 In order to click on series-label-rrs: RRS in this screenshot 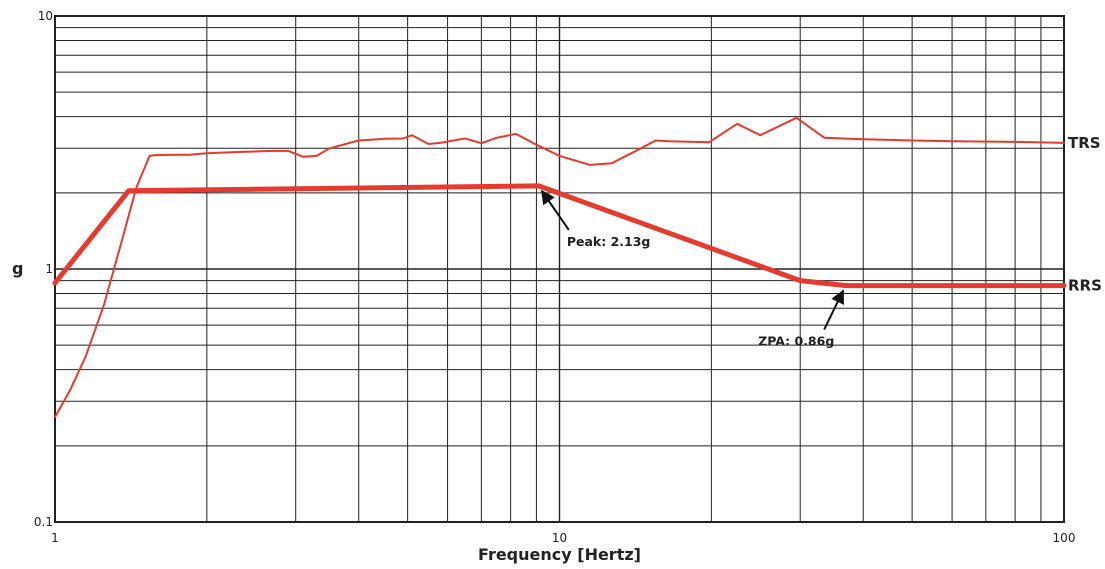, I will do `click(1085, 286)`.